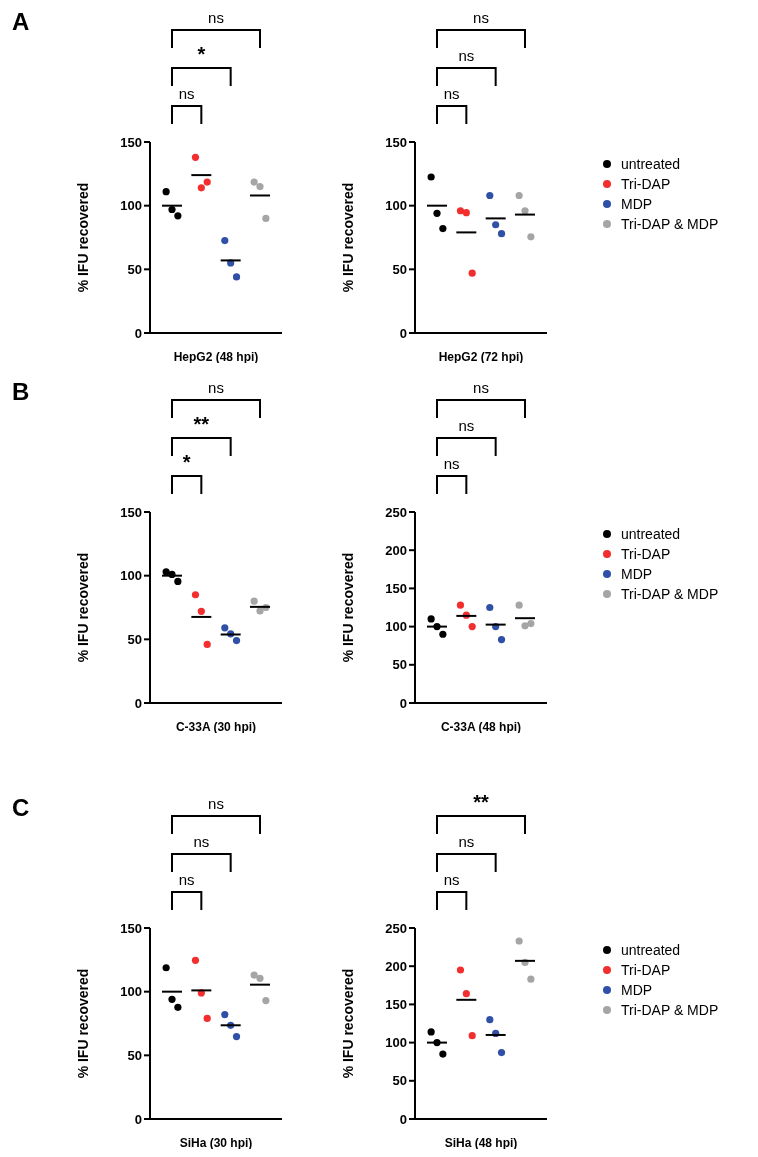 This screenshot has height=1157, width=758. What do you see at coordinates (21, 808) in the screenshot?
I see `chart-title: C` at bounding box center [21, 808].